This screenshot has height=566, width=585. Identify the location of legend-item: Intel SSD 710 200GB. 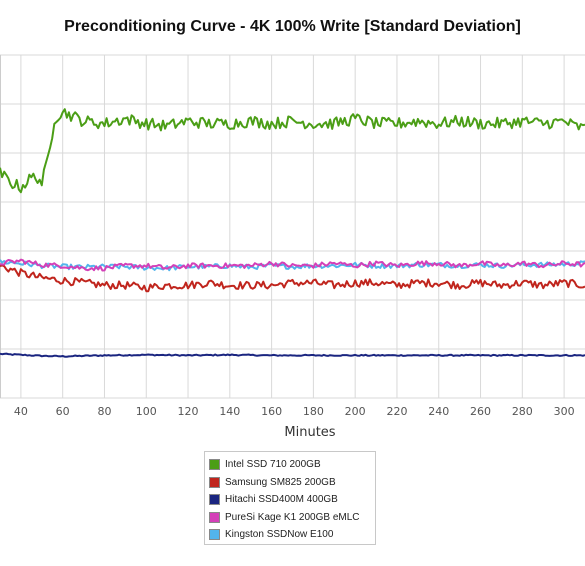
(292, 465).